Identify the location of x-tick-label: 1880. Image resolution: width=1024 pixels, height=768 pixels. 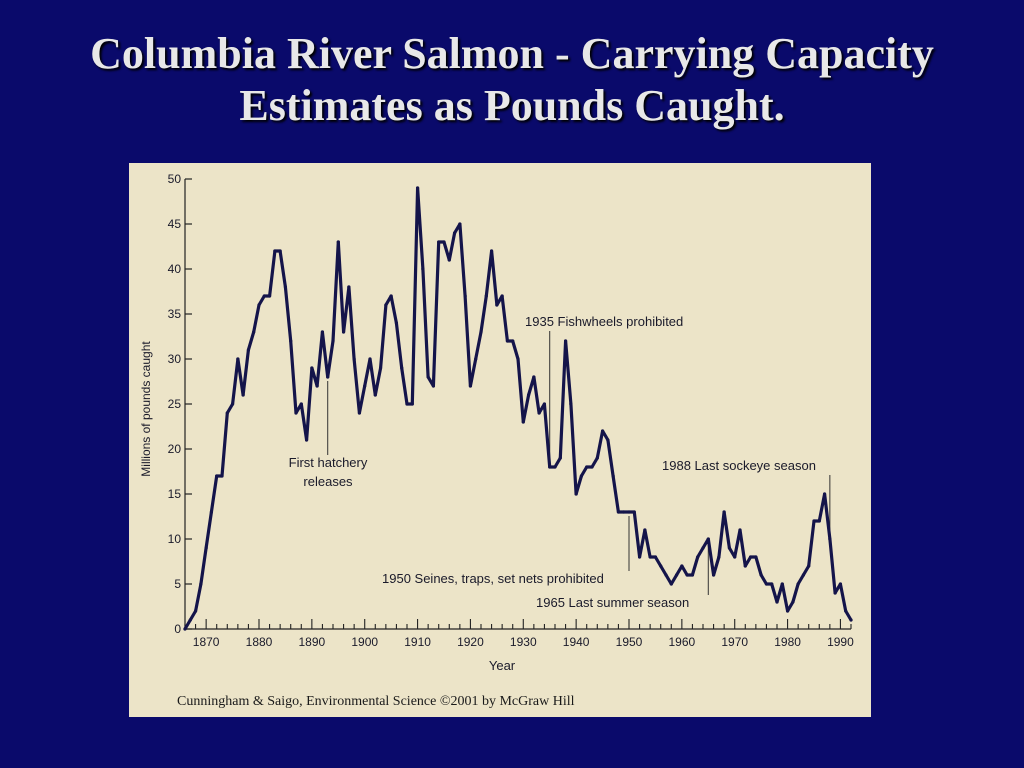
(259, 642).